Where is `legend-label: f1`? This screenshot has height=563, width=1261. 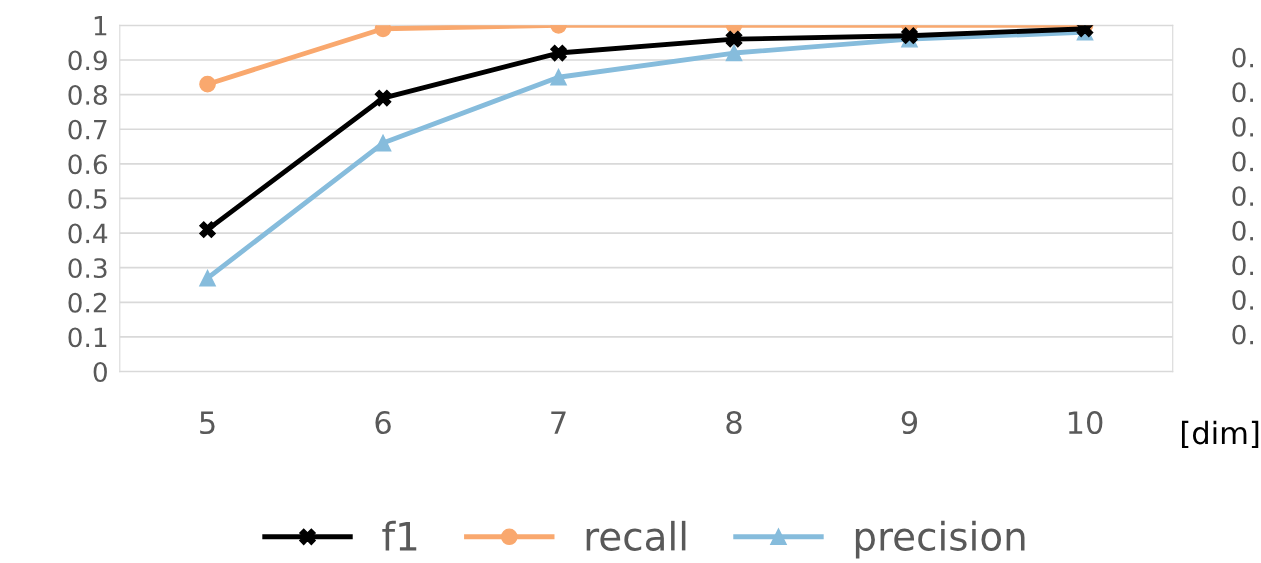 legend-label: f1 is located at coordinates (399, 535).